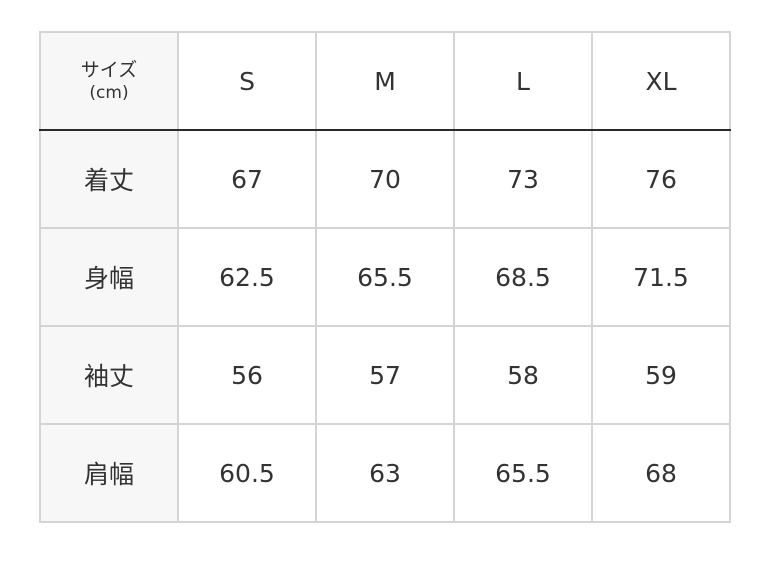  I want to click on table-cell: 59, so click(661, 375).